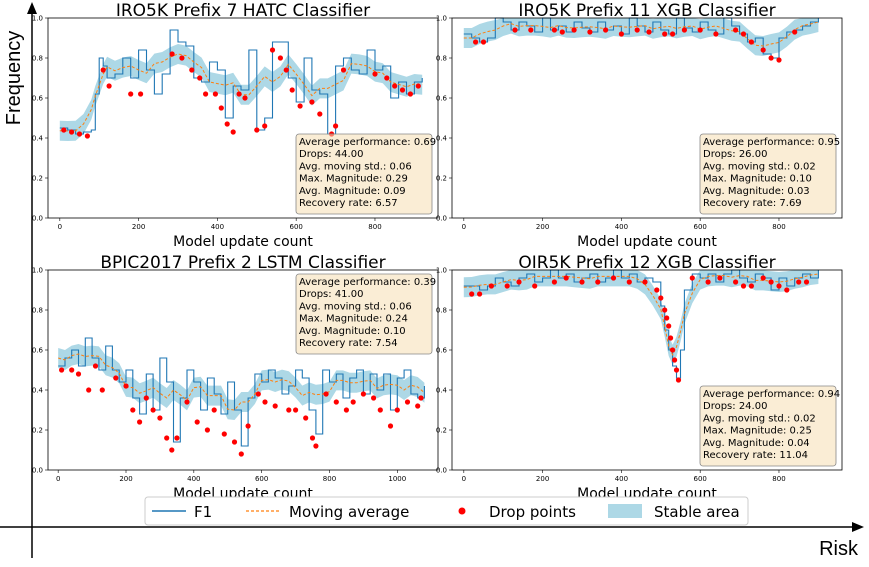  What do you see at coordinates (331, 154) in the screenshot?
I see `stats-line: Drops: 44.00` at bounding box center [331, 154].